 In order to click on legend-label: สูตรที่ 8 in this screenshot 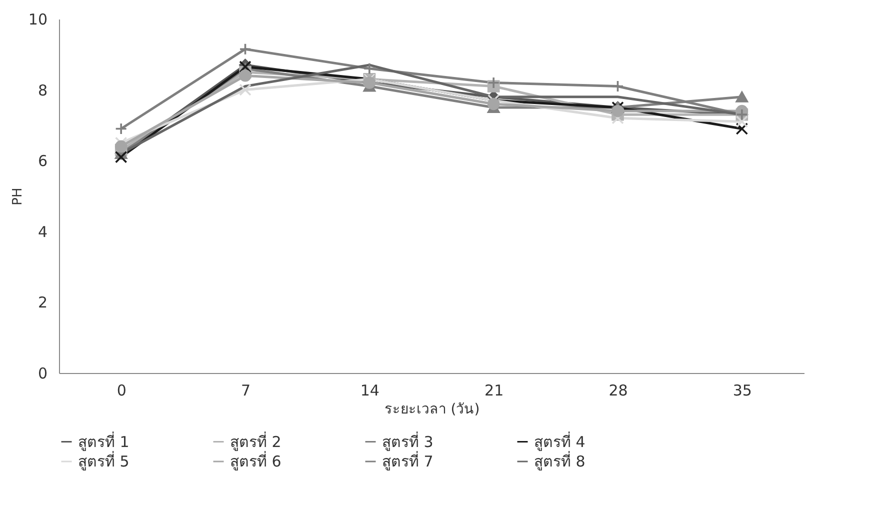, I will do `click(560, 460)`.